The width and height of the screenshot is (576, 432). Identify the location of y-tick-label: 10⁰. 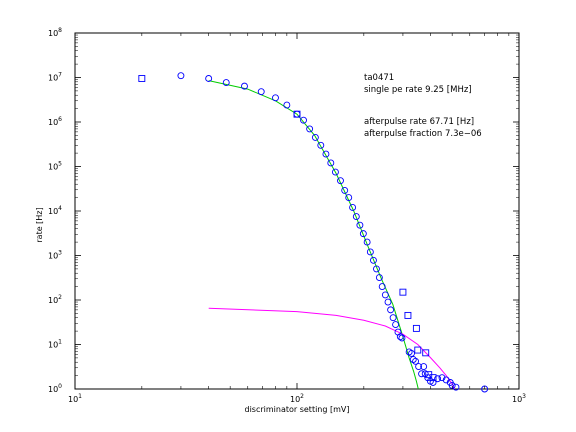
(55, 388).